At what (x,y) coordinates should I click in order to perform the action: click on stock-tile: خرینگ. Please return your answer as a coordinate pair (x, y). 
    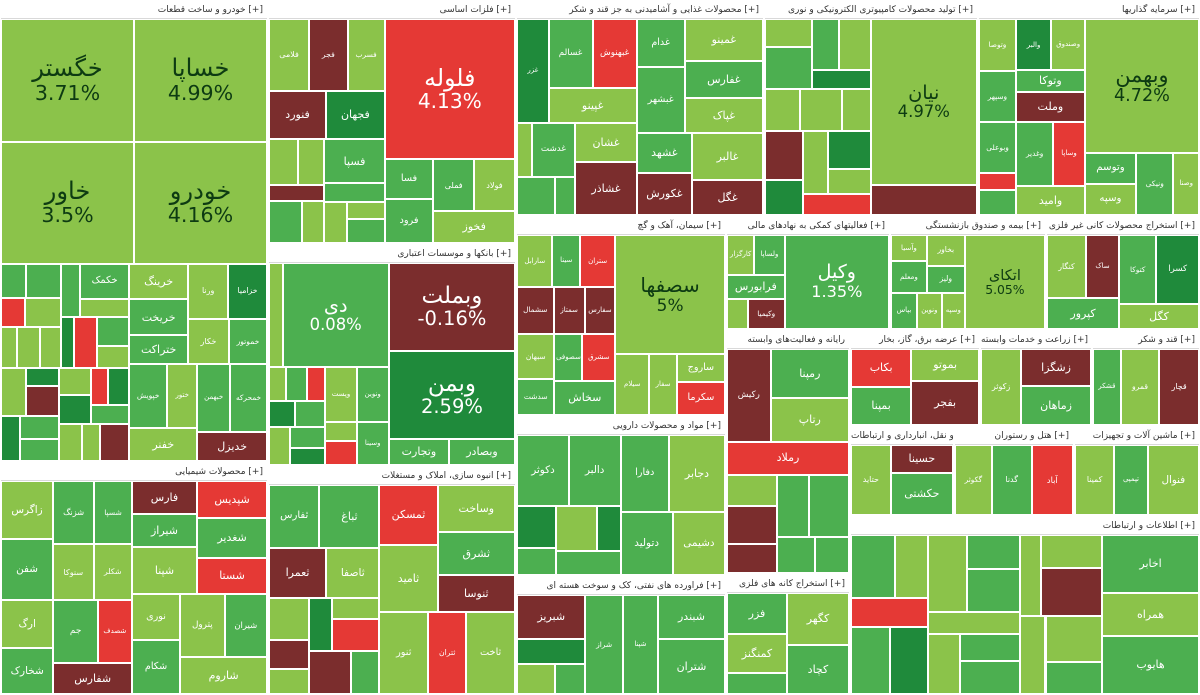
    Looking at the image, I should click on (159, 282).